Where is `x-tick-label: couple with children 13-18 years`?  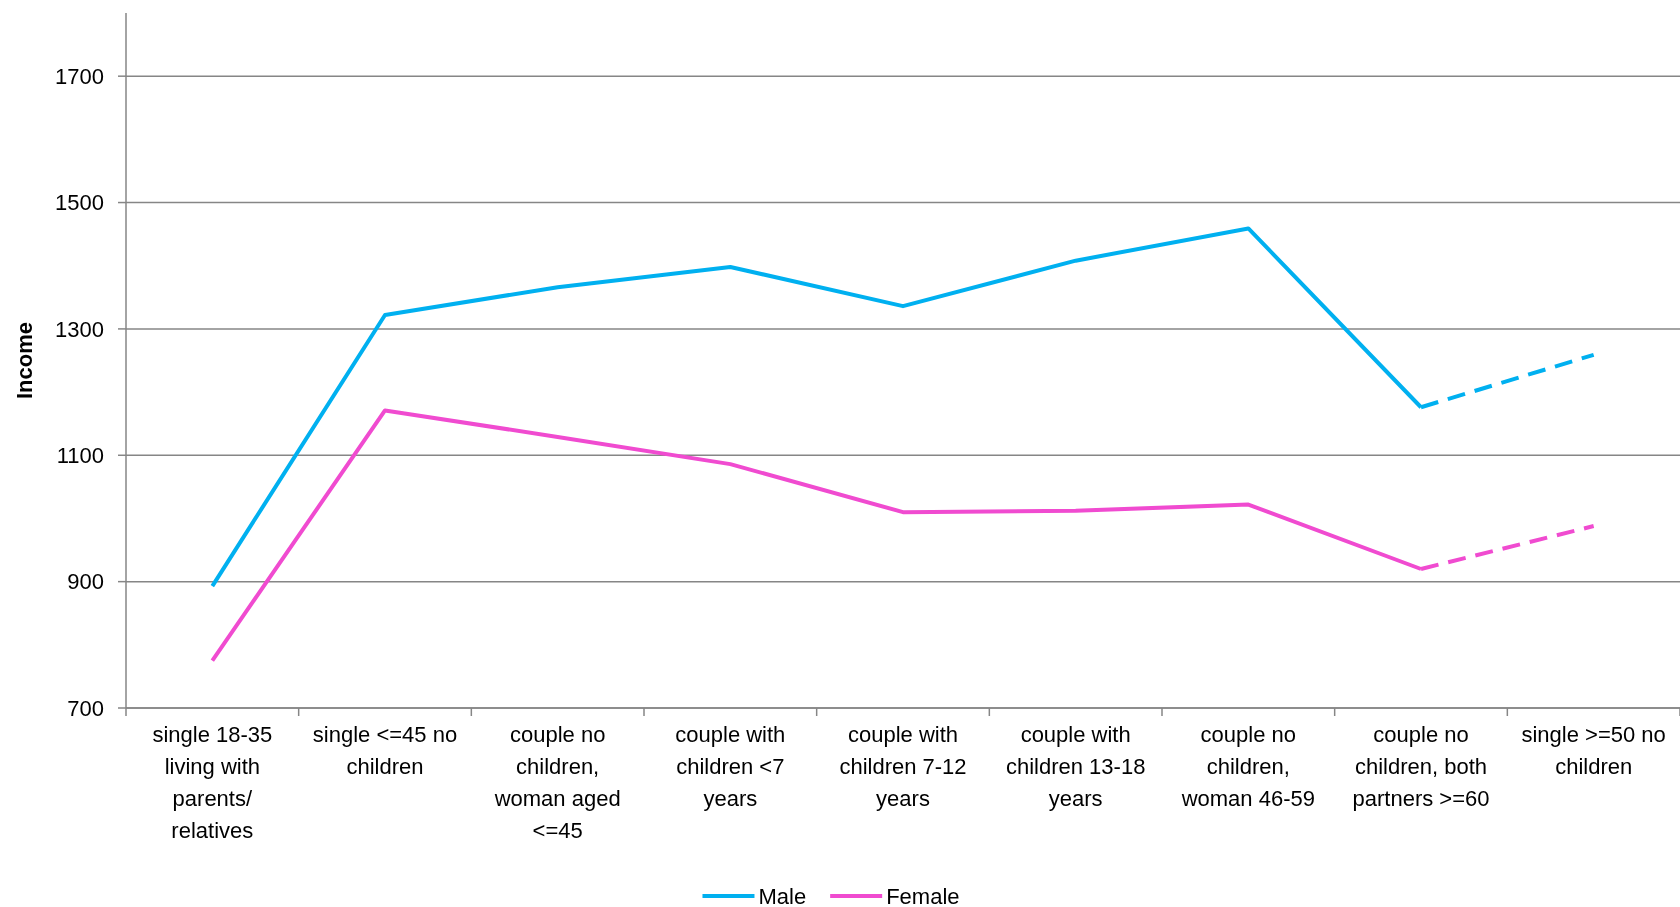 x-tick-label: couple with children 13-18 years is located at coordinates (1075, 766).